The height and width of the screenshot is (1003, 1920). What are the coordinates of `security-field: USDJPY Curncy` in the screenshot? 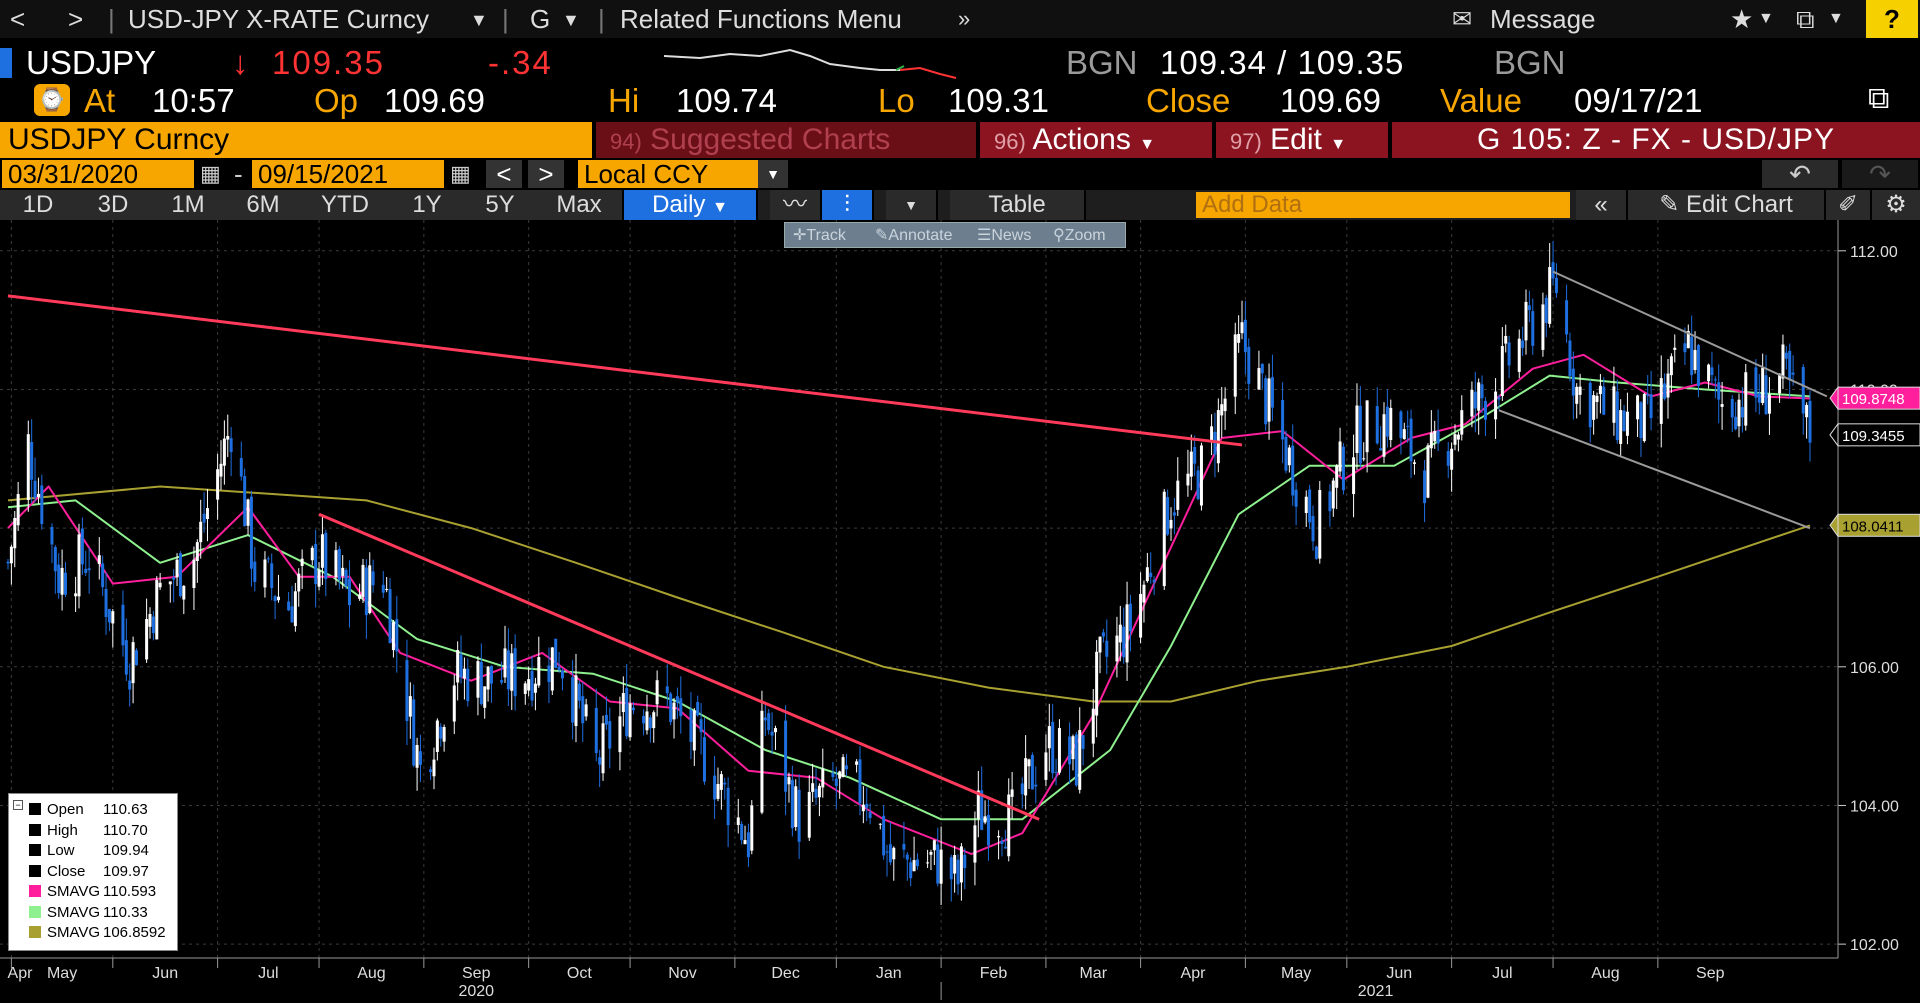 It's located at (296, 140).